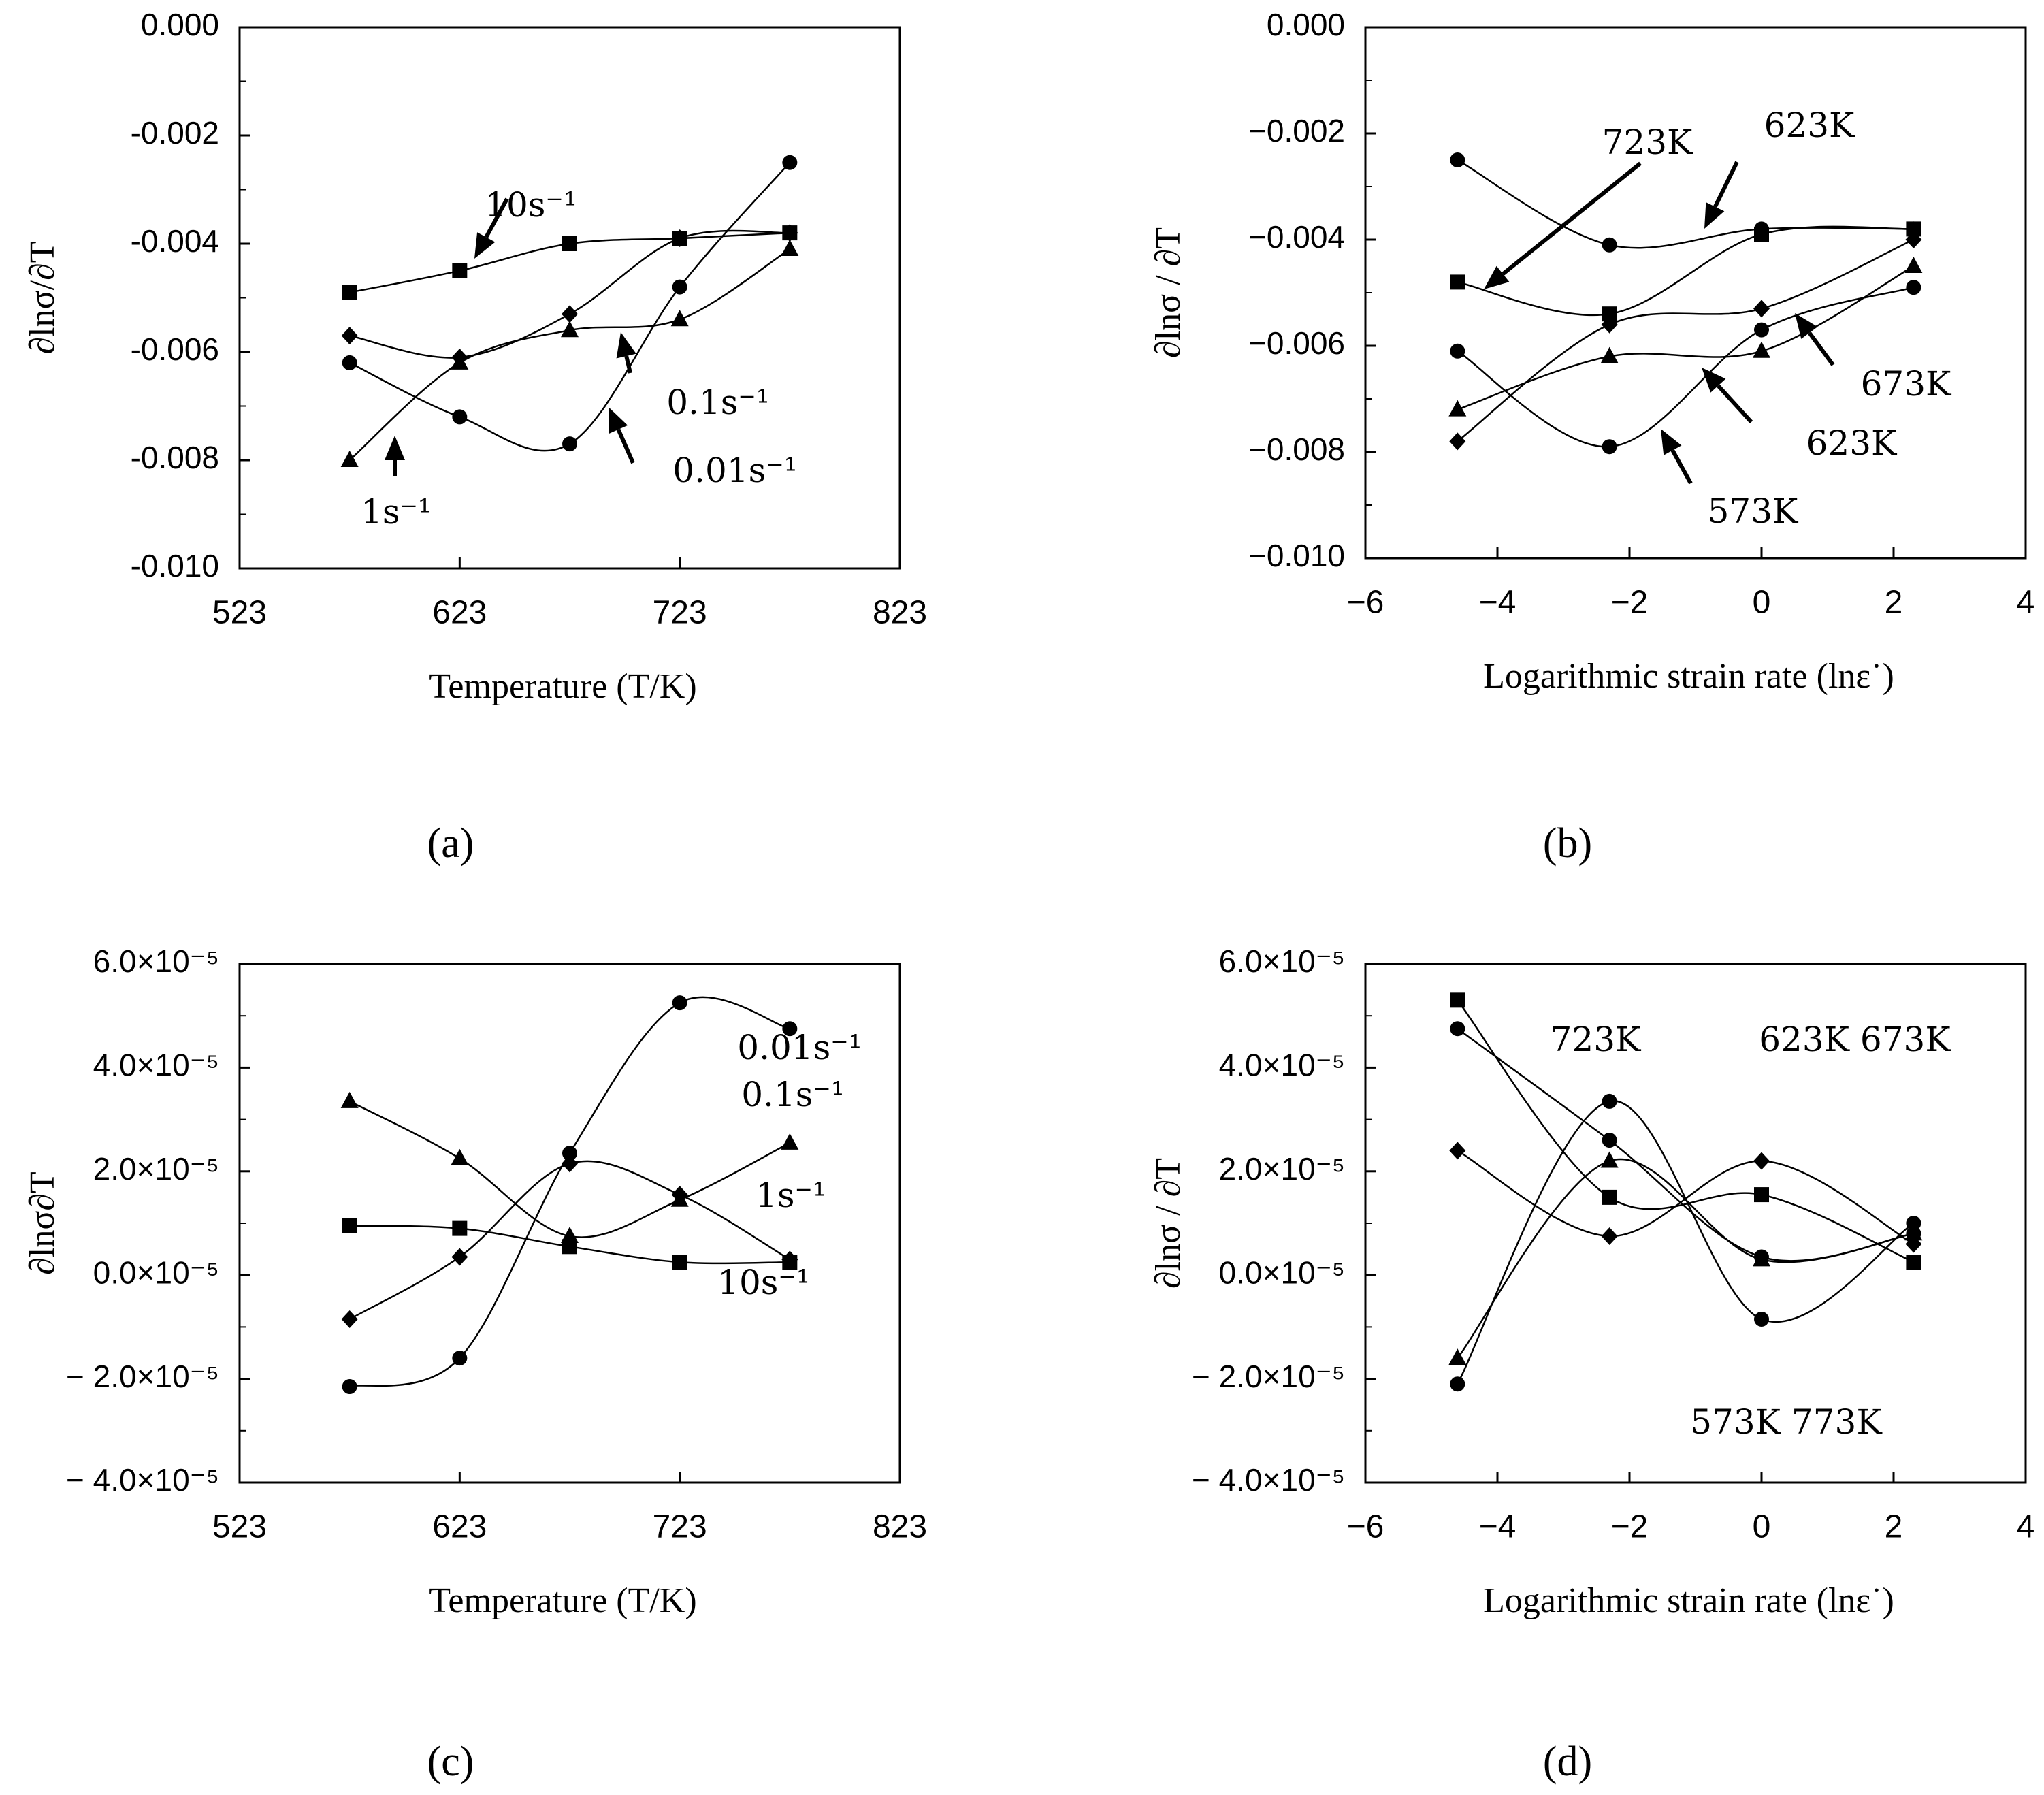 The width and height of the screenshot is (2044, 1795). I want to click on series-annotation: 623K 673K, so click(1855, 1039).